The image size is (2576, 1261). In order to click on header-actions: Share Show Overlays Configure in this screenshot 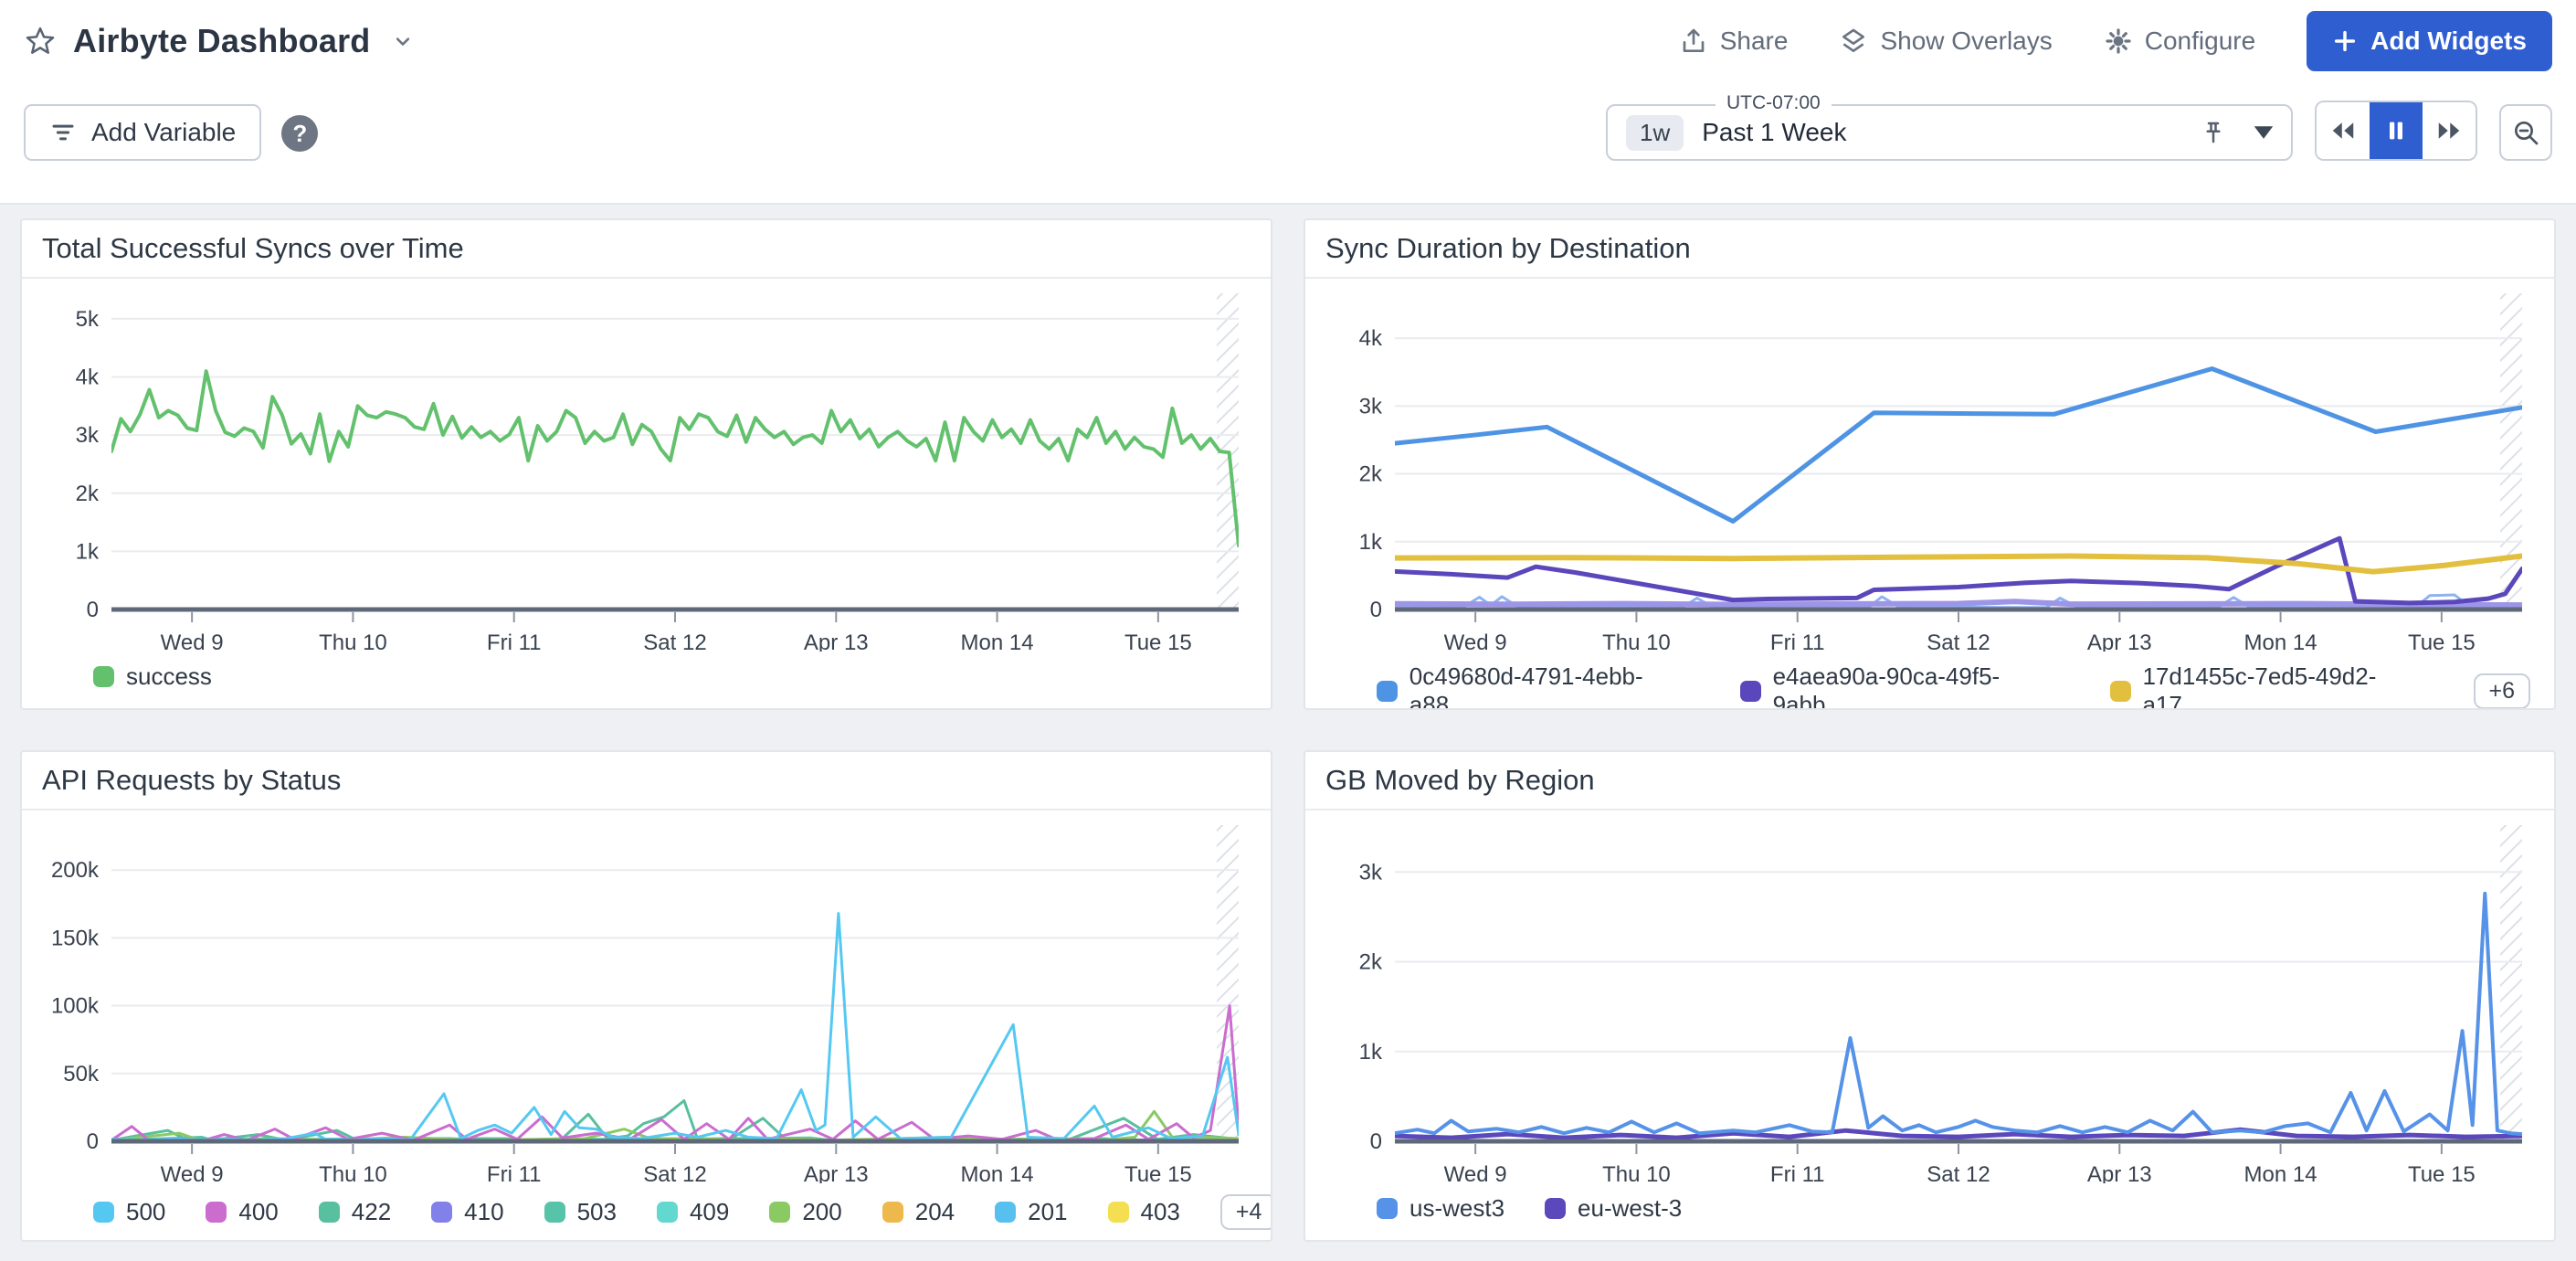, I will do `click(2115, 41)`.